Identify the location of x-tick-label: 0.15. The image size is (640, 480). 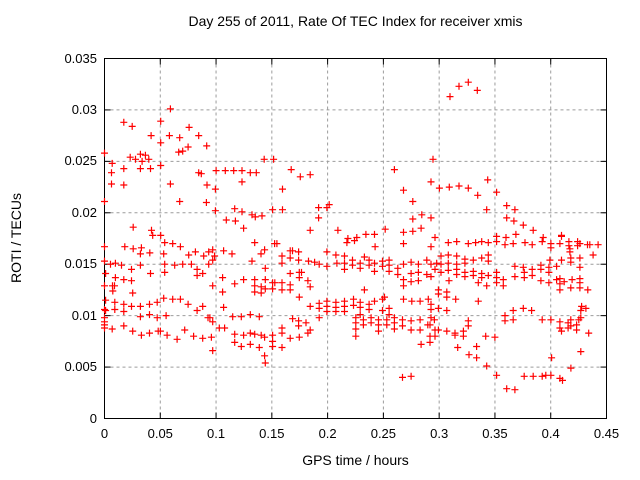
(272, 433).